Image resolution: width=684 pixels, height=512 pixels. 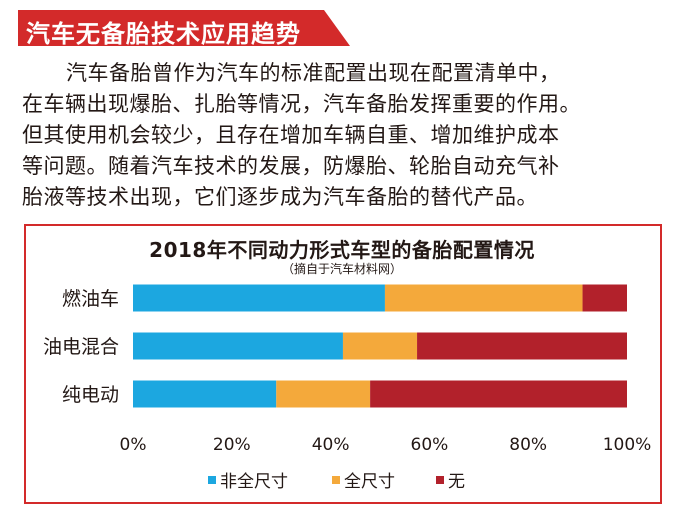 What do you see at coordinates (627, 445) in the screenshot?
I see `x-tick-label: 100%` at bounding box center [627, 445].